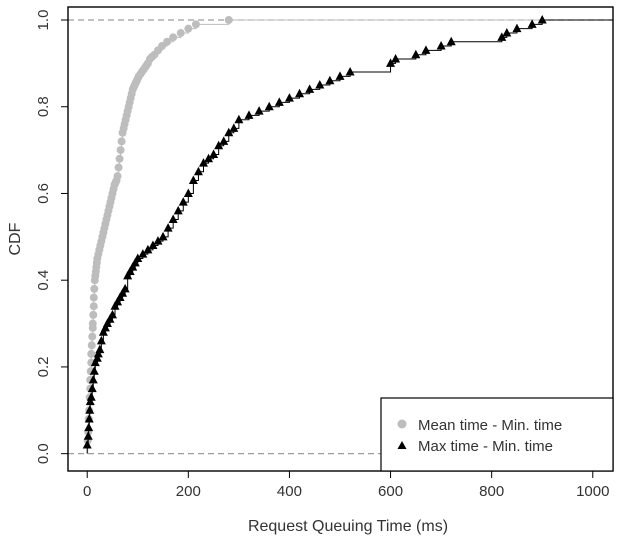  Describe the element at coordinates (87, 491) in the screenshot. I see `x-tick-label: 0` at that location.